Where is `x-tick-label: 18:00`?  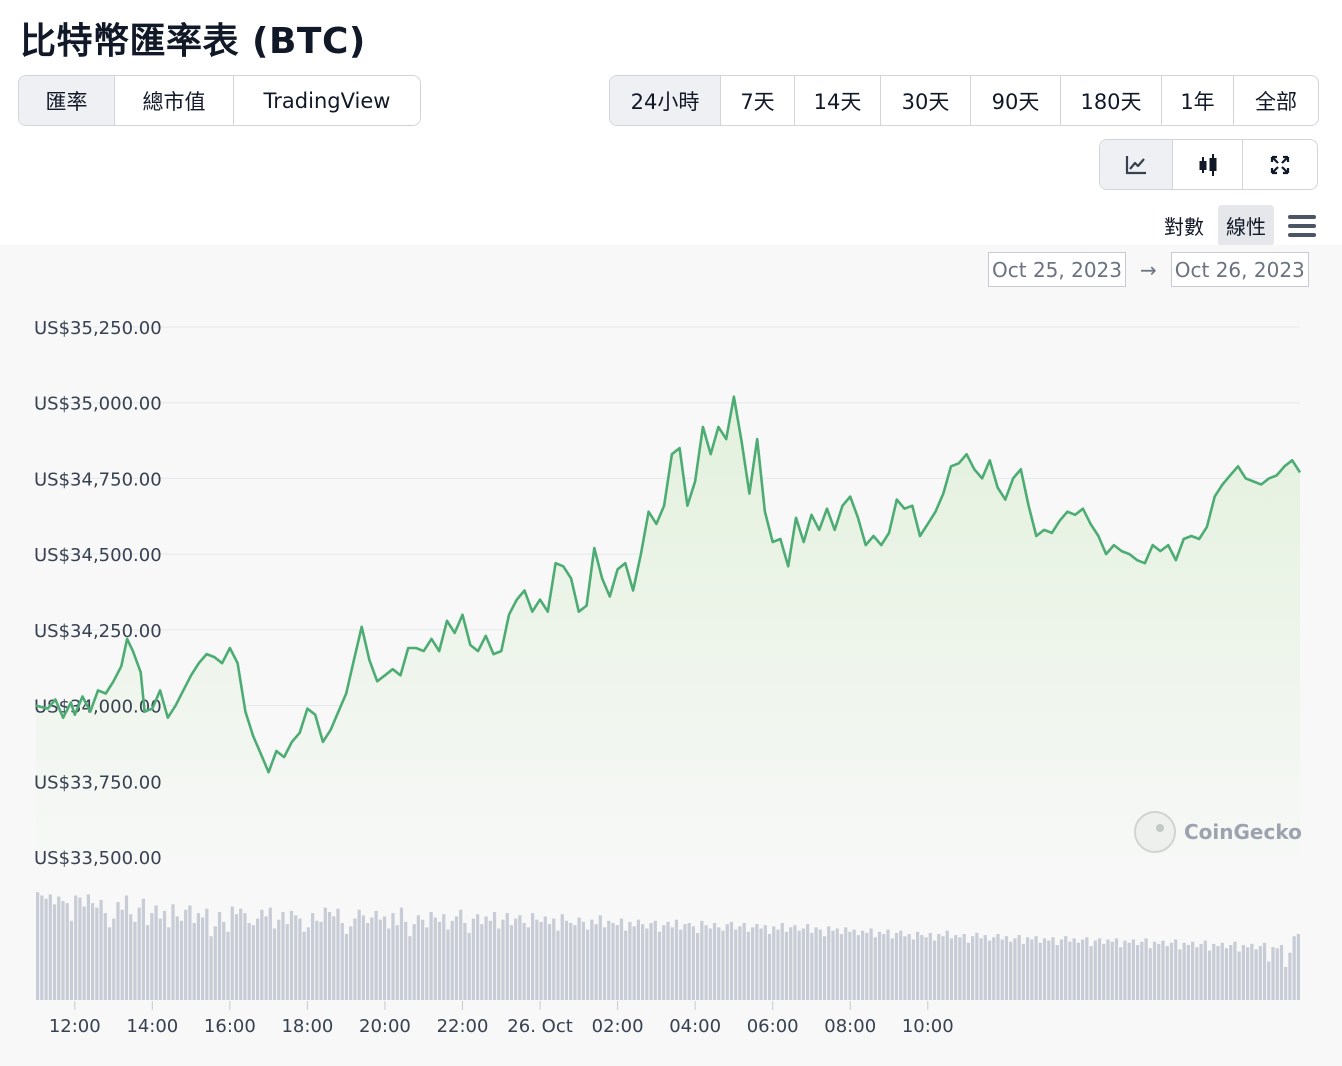
x-tick-label: 18:00 is located at coordinates (307, 1026).